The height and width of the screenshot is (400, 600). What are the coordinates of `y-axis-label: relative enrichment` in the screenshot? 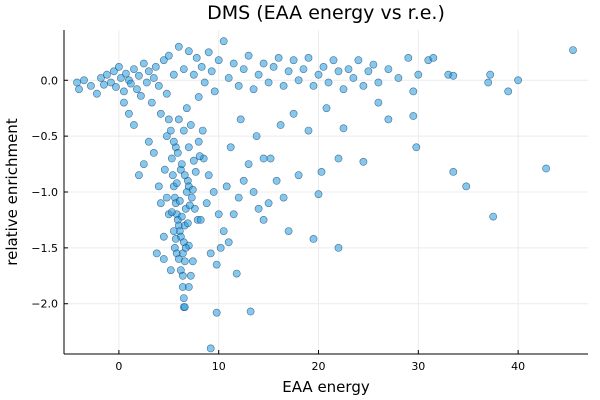 It's located at (12, 192).